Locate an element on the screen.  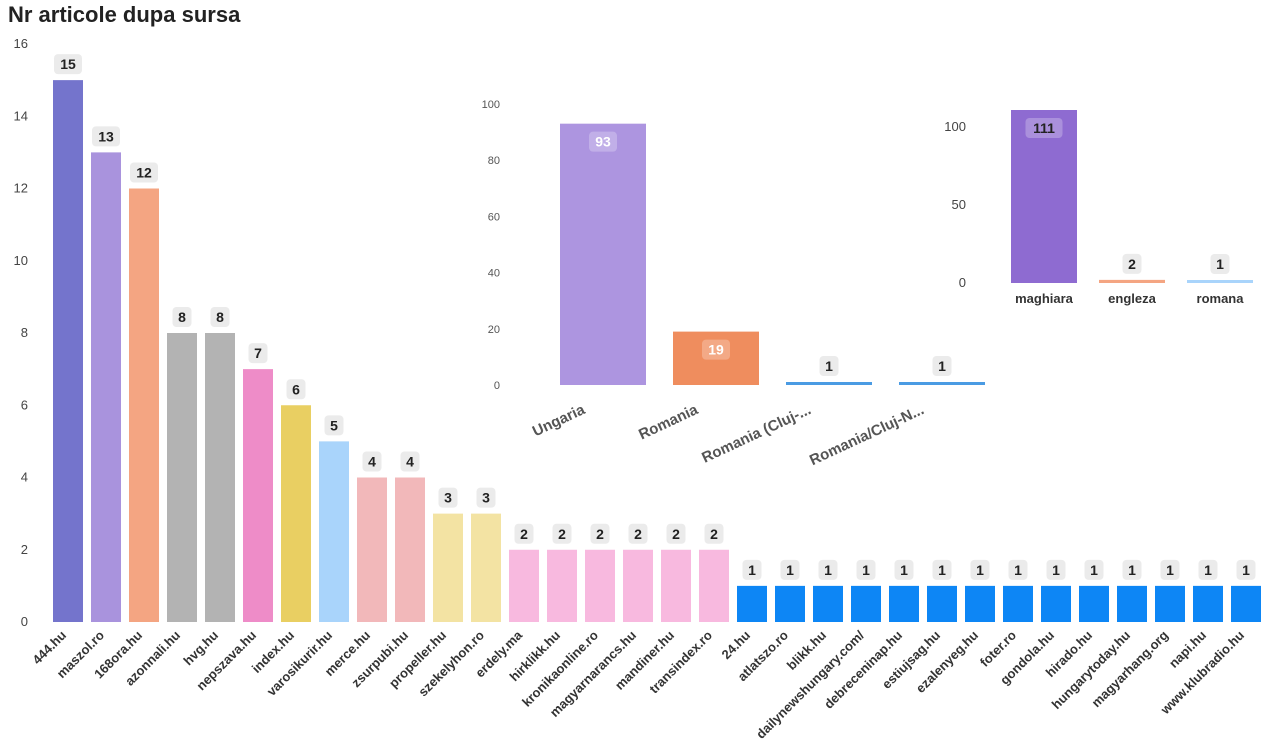
category-label: romana is located at coordinates (1221, 298).